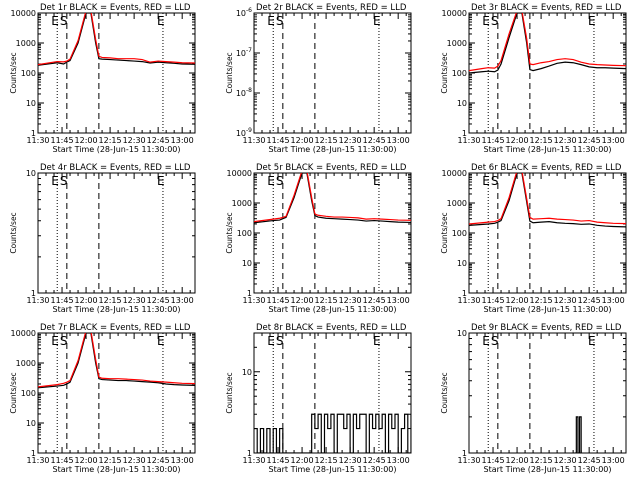 This screenshot has width=640, height=485. I want to click on y-tick-label: 10⁻⁶, so click(244, 12).